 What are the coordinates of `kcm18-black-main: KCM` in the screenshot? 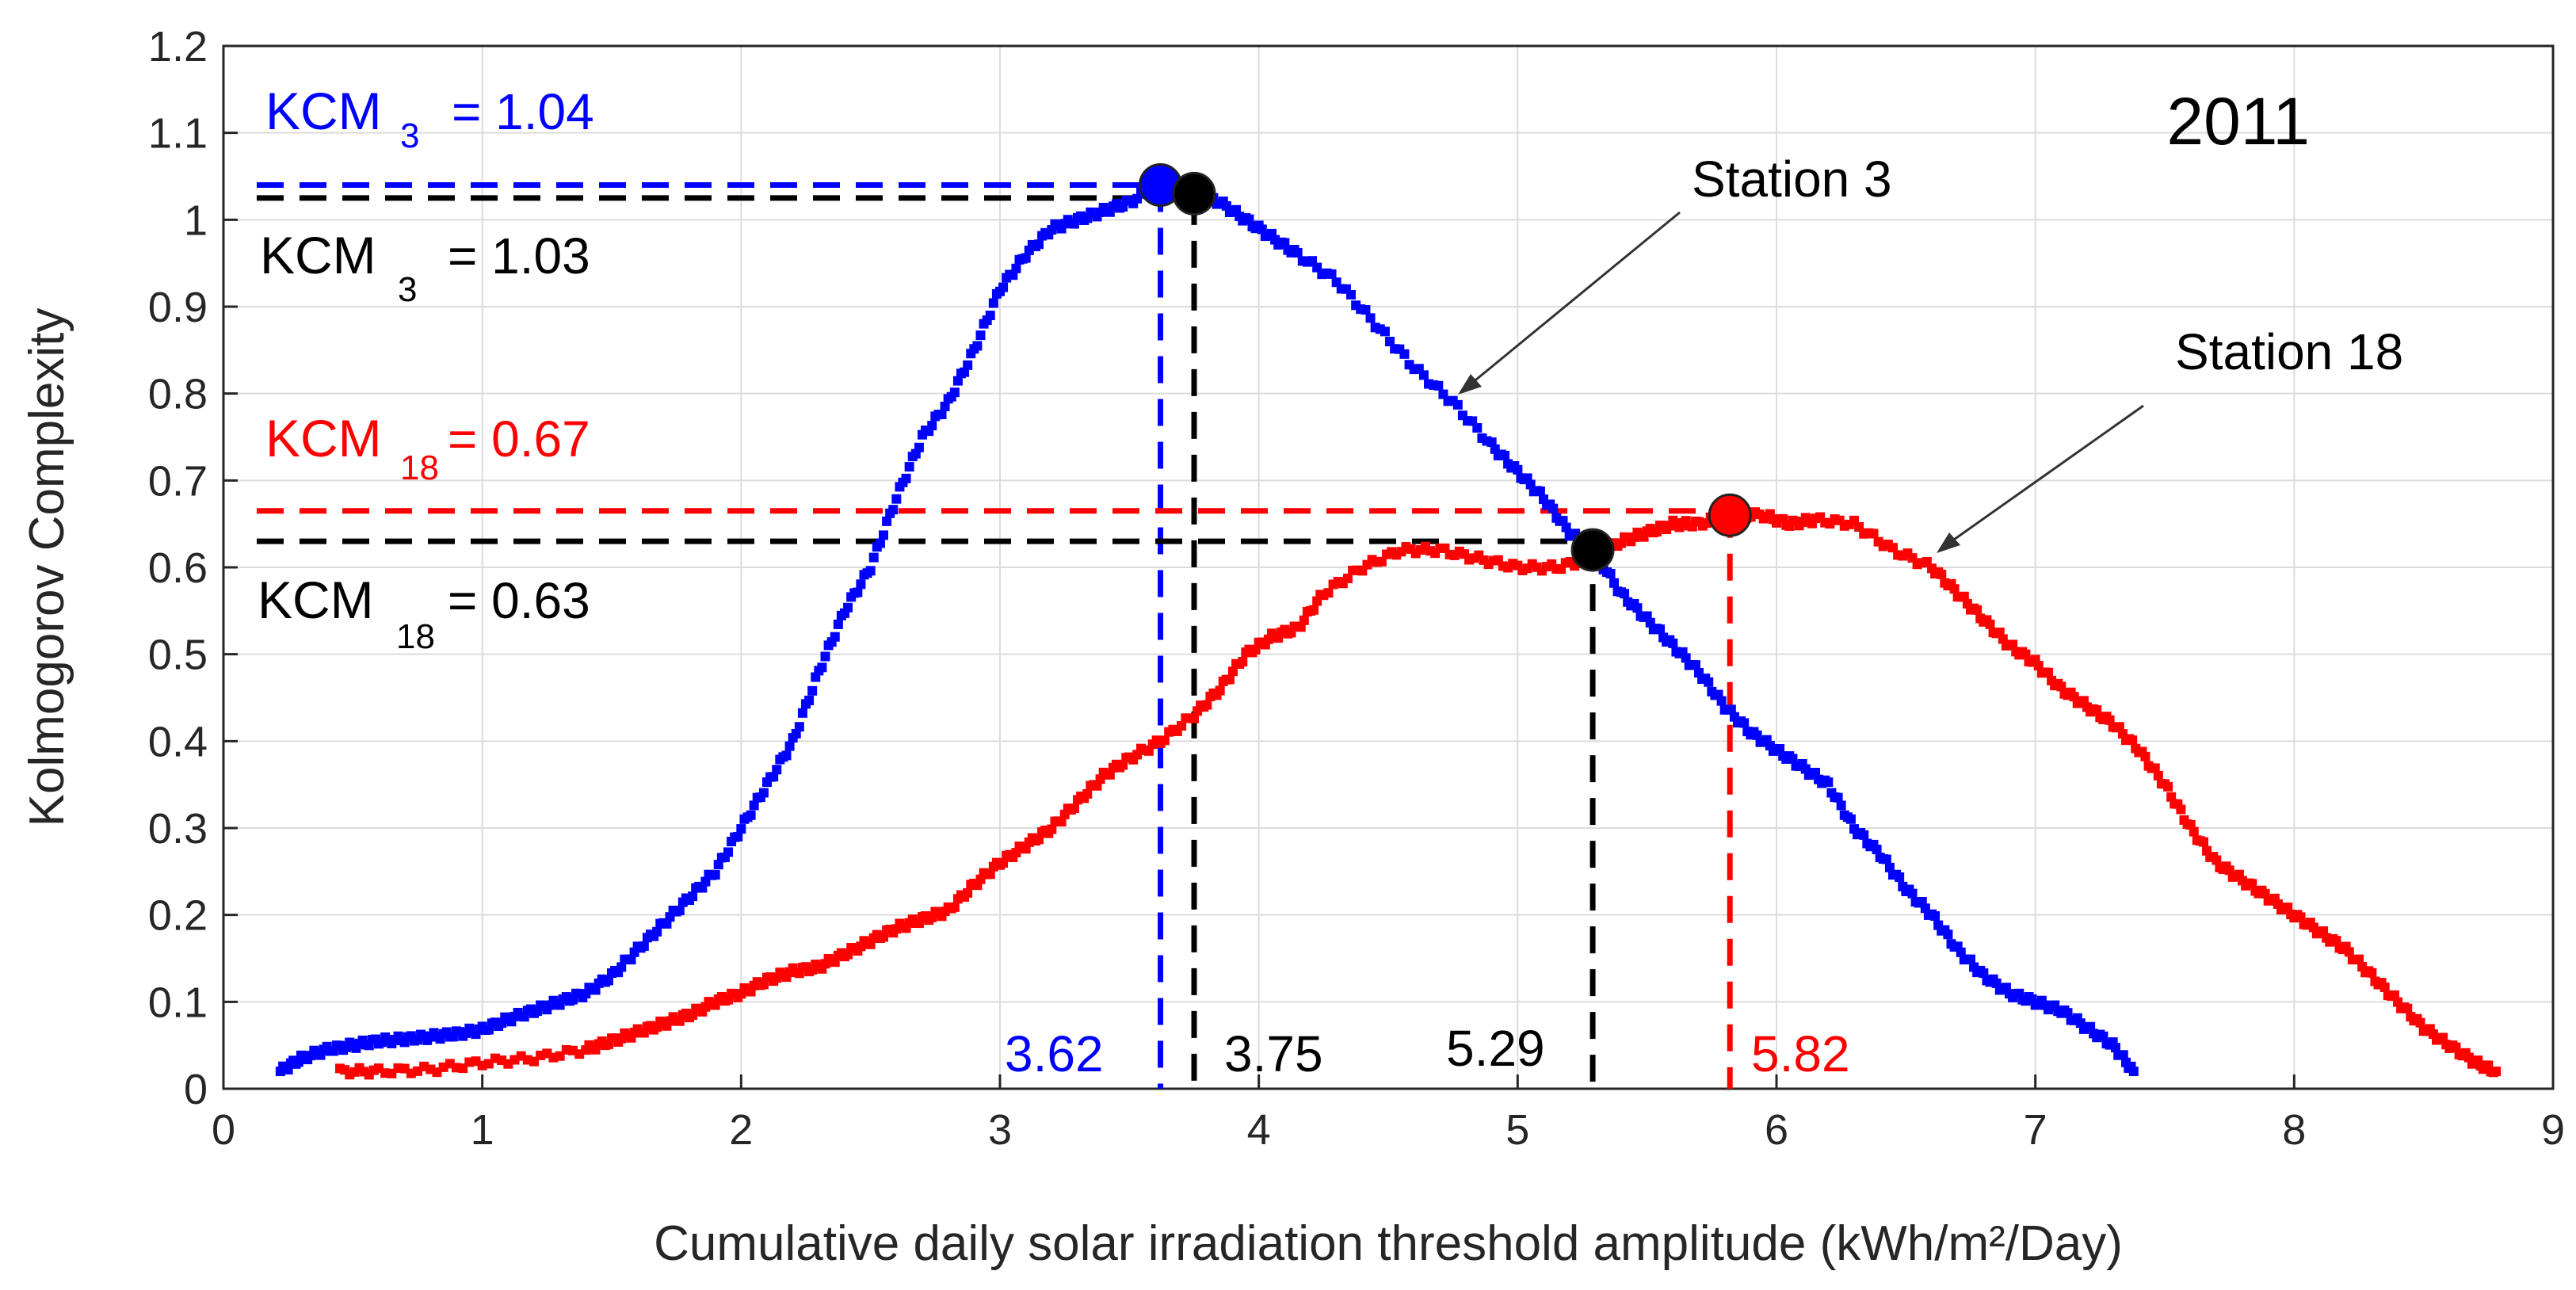 It's located at (316, 600).